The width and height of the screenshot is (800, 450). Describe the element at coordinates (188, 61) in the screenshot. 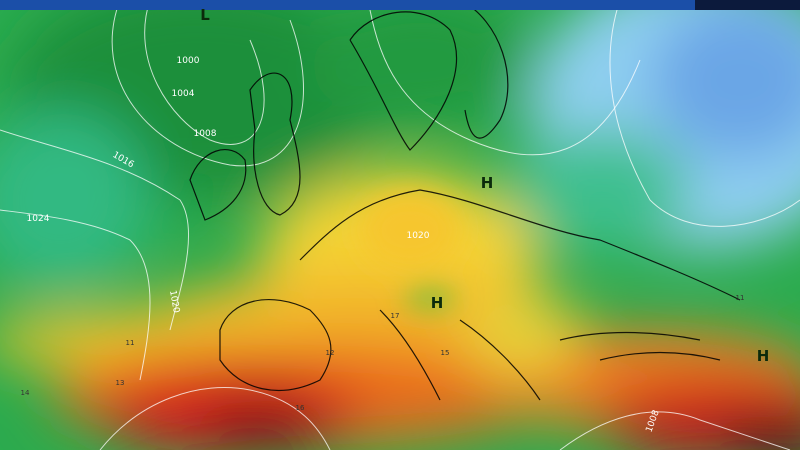

I see `isobar-label: 1000` at that location.